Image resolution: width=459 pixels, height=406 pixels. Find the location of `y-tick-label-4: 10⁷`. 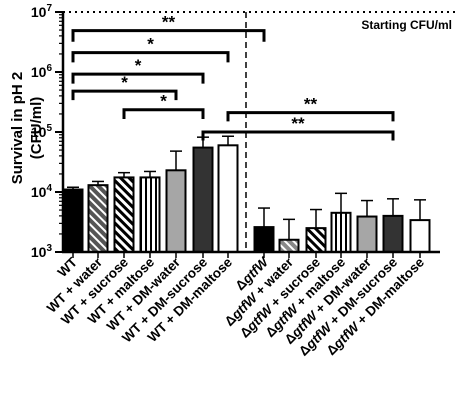

y-tick-label-4: 10⁷ is located at coordinates (42, 11).